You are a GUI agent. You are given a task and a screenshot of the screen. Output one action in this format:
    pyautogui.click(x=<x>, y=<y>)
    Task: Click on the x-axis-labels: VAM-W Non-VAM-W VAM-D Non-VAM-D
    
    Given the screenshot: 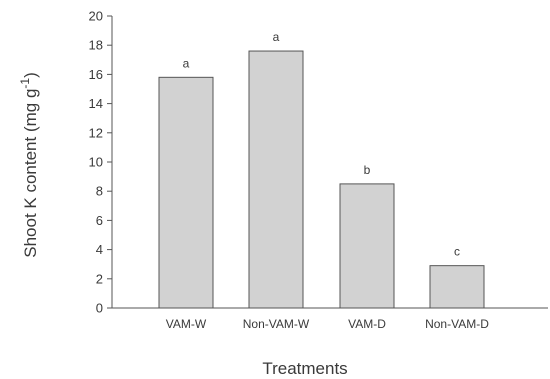 What is the action you would take?
    pyautogui.click(x=327, y=324)
    